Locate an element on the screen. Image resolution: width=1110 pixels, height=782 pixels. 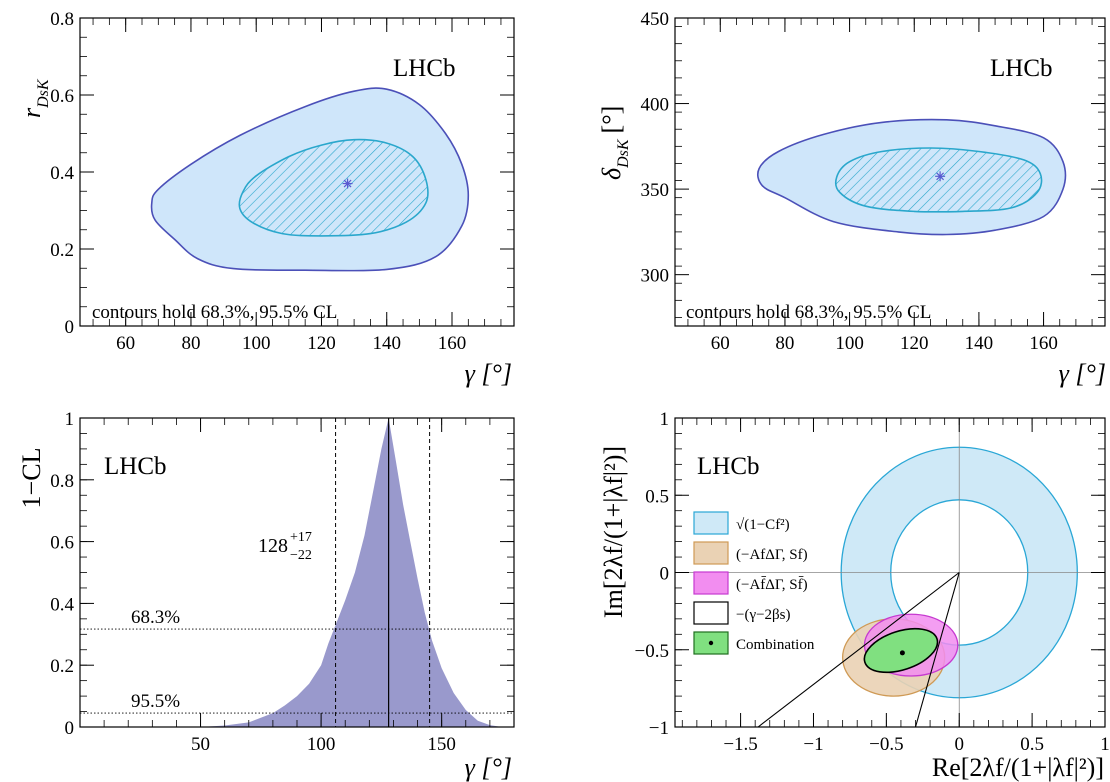
y-tick-label: 300 is located at coordinates (655, 276).